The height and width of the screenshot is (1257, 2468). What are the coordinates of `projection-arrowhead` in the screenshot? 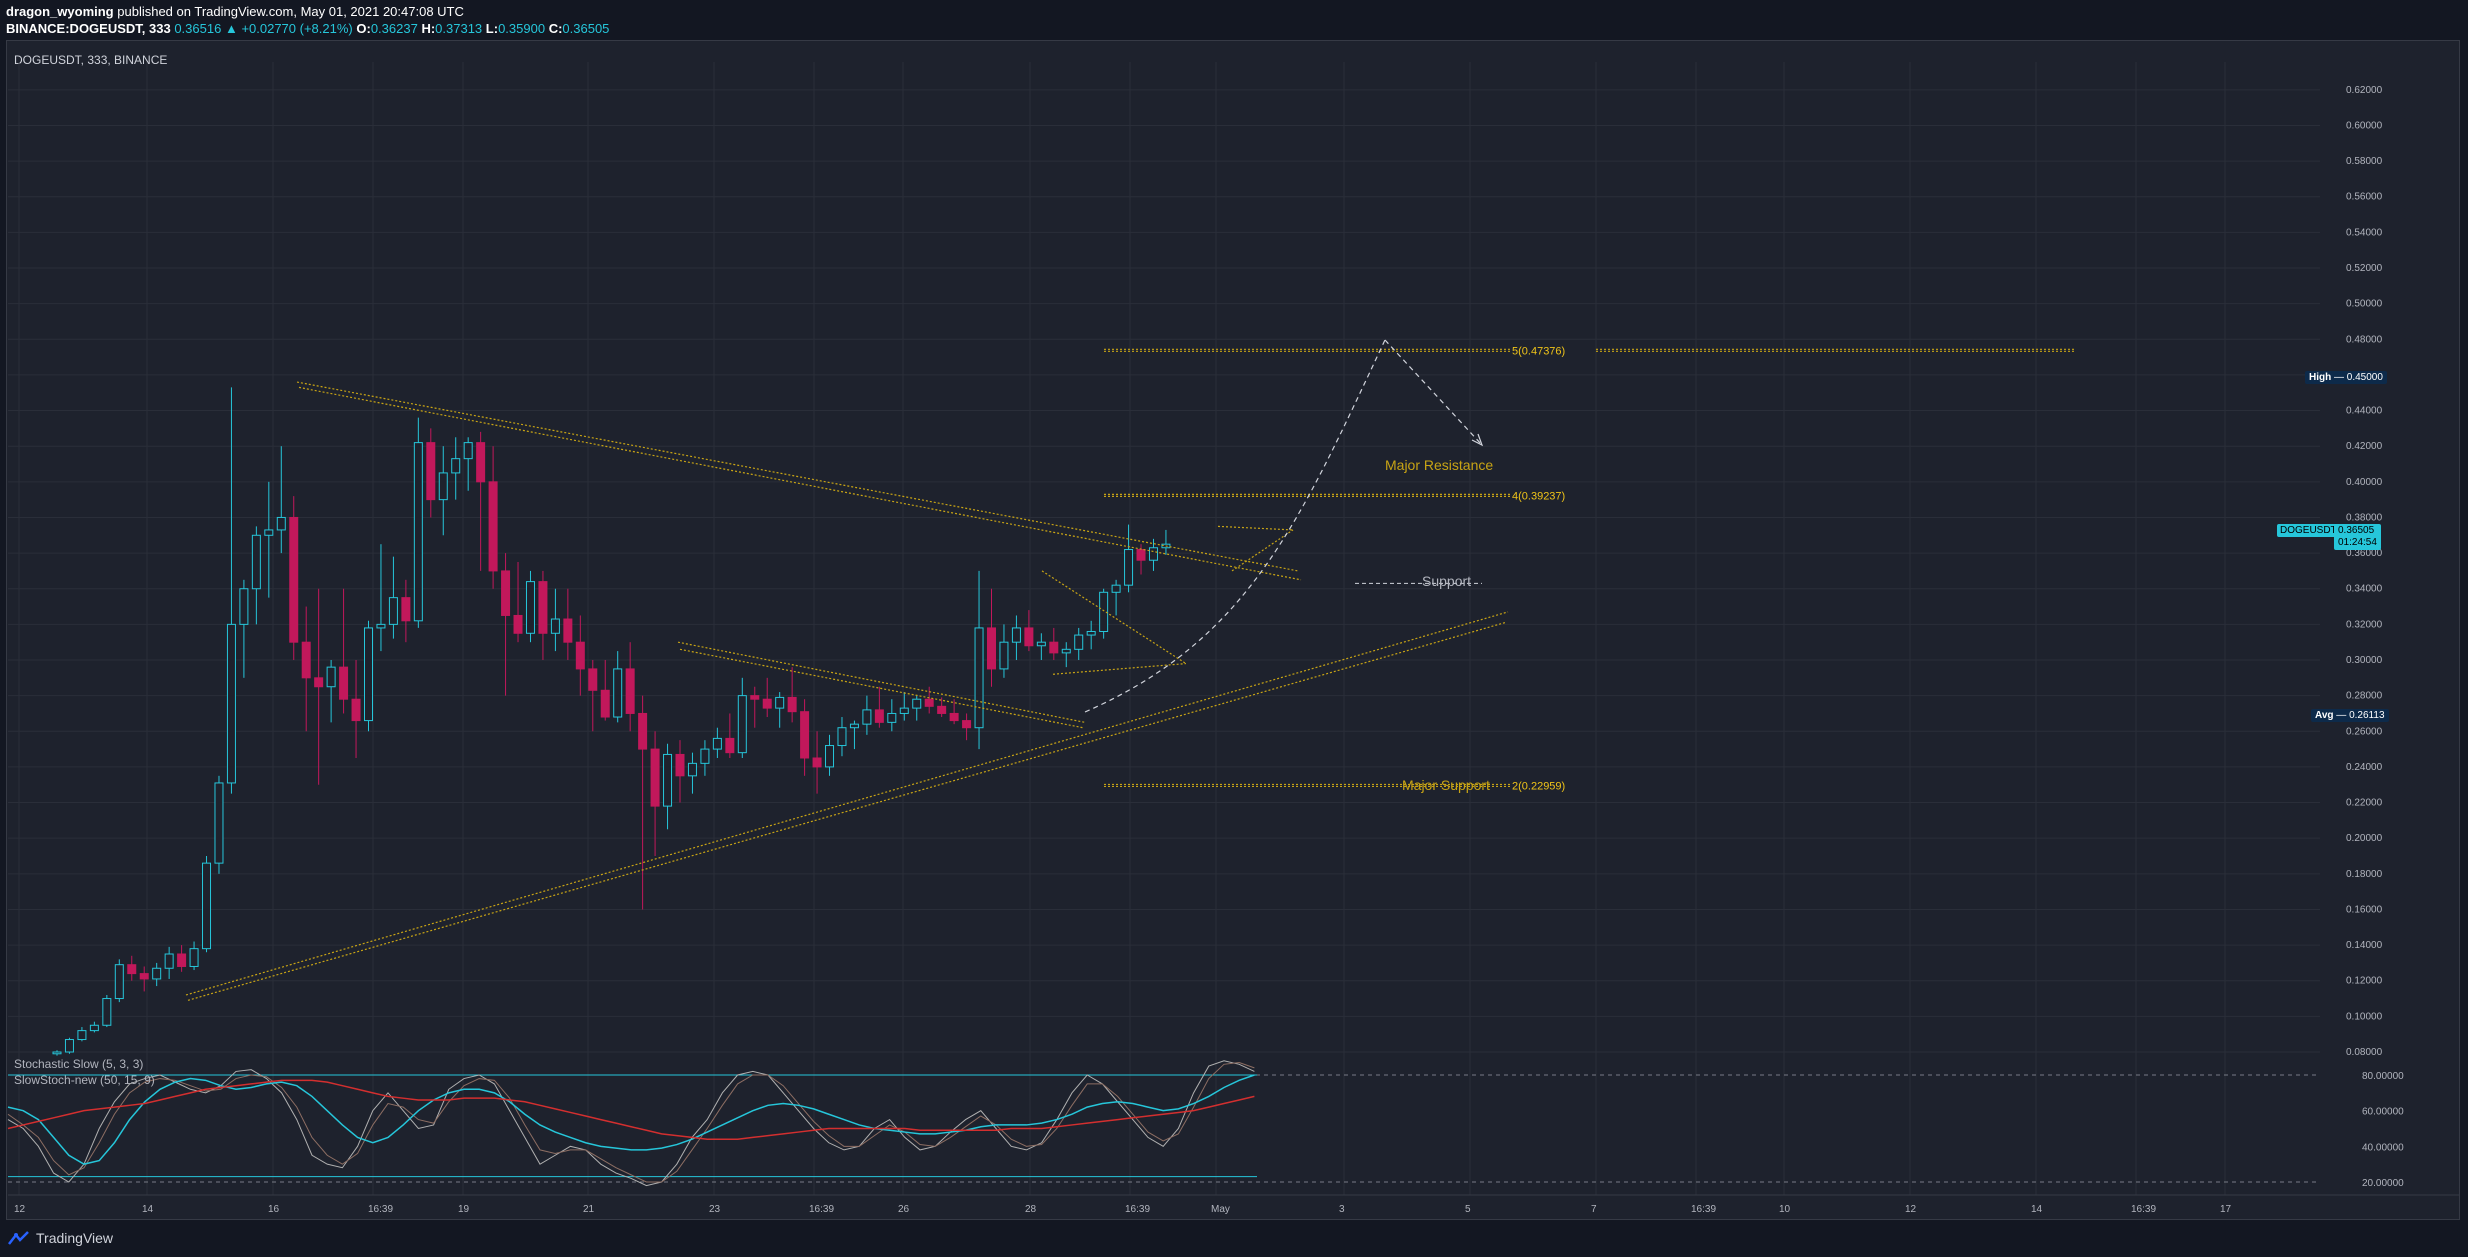 It's located at (1477, 440).